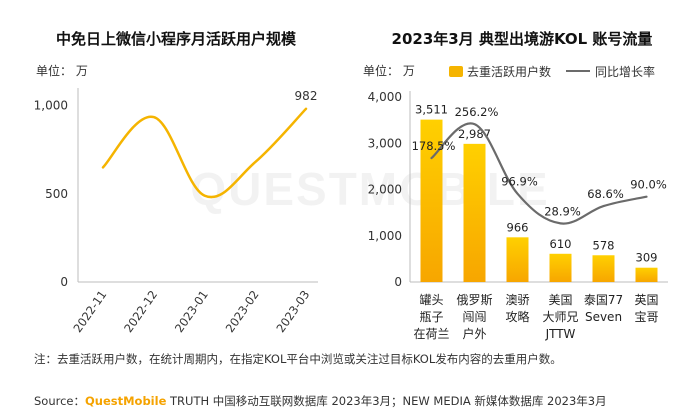 This screenshot has height=420, width=700. I want to click on category-label: 攻略, so click(517, 316).